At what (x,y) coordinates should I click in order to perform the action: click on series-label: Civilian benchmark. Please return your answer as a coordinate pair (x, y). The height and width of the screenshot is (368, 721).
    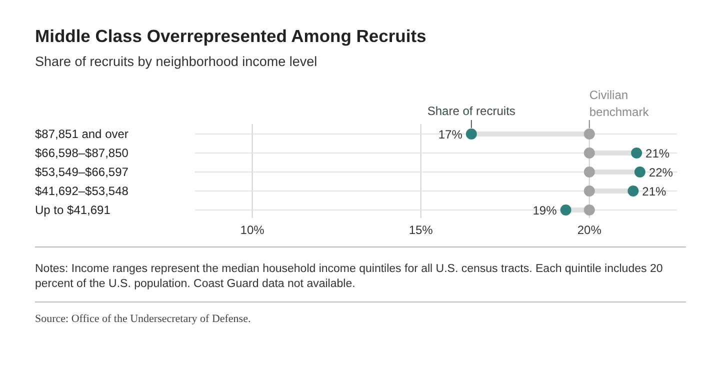
    Looking at the image, I should click on (619, 103).